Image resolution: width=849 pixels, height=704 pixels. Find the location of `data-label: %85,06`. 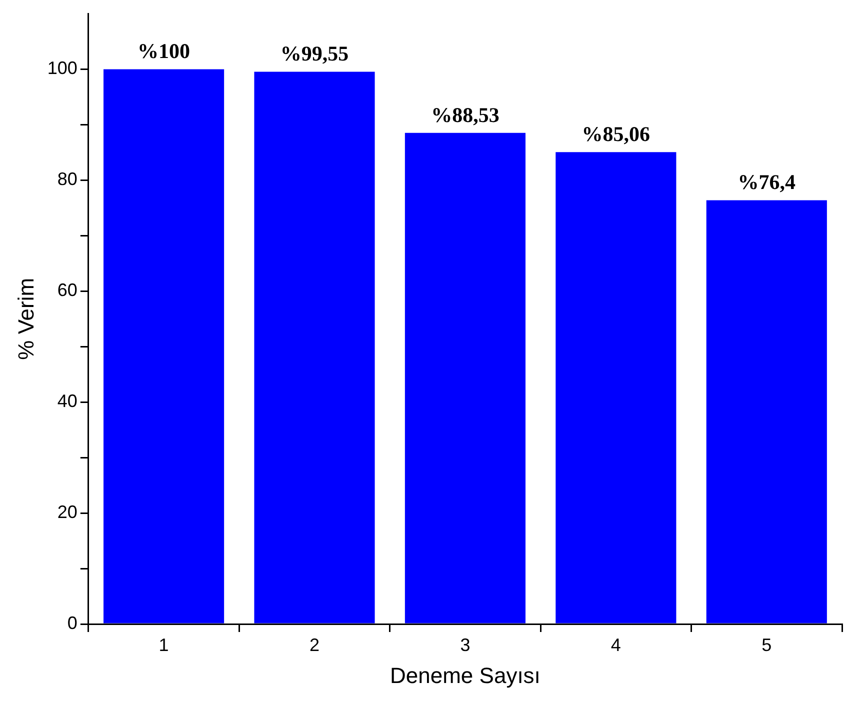

data-label: %85,06 is located at coordinates (616, 134).